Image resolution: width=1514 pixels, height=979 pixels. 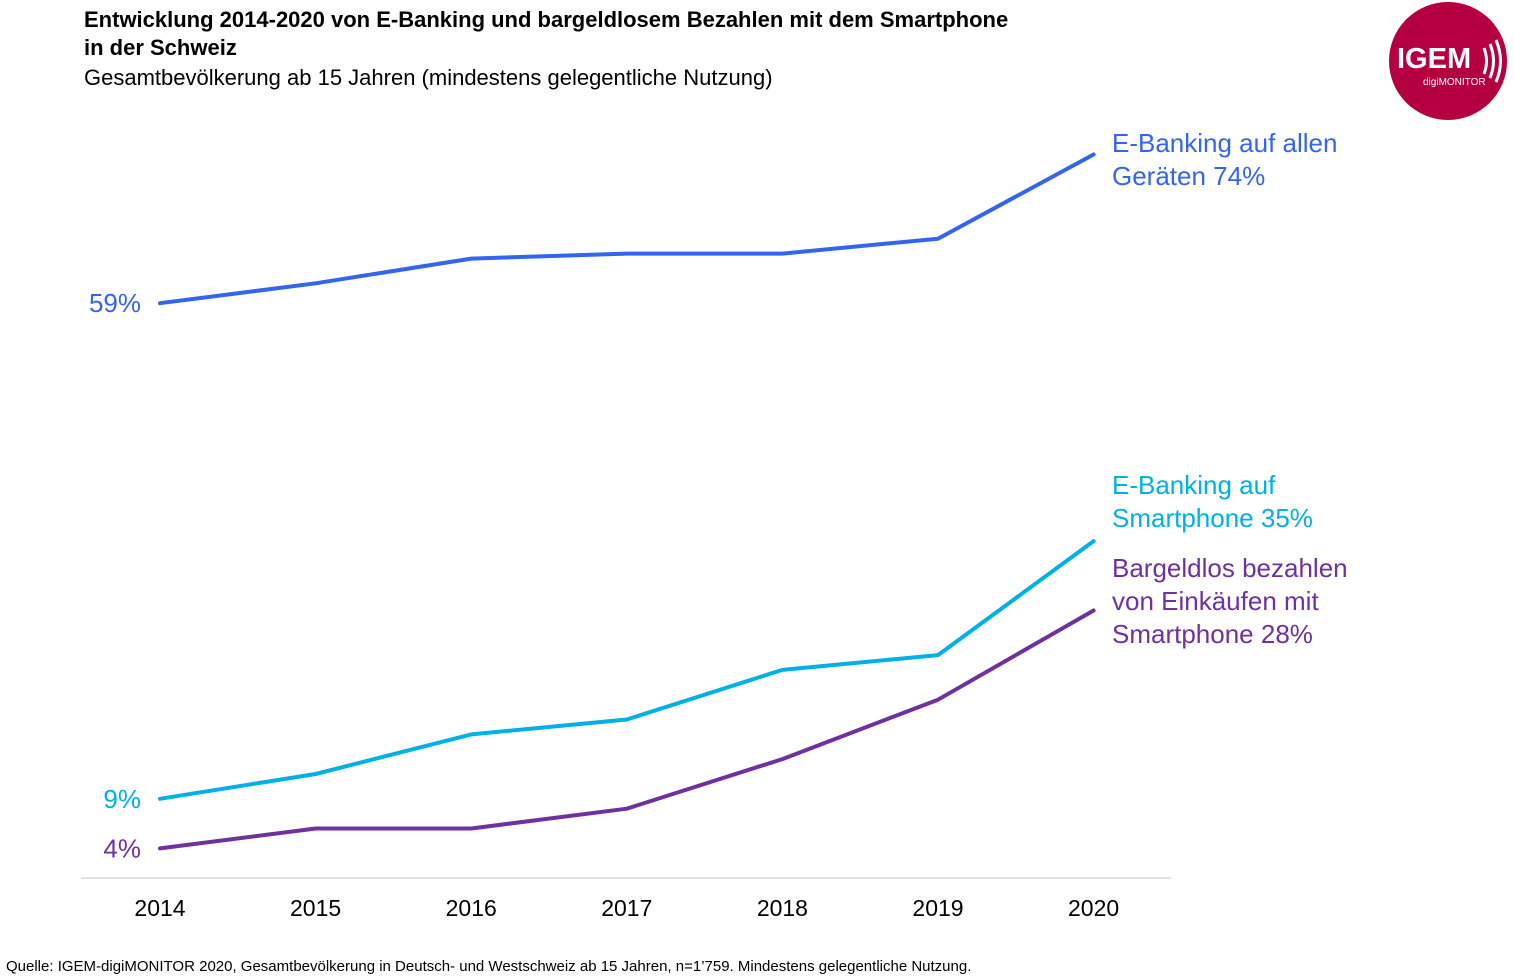 What do you see at coordinates (937, 908) in the screenshot?
I see `x-tick-label: 2019` at bounding box center [937, 908].